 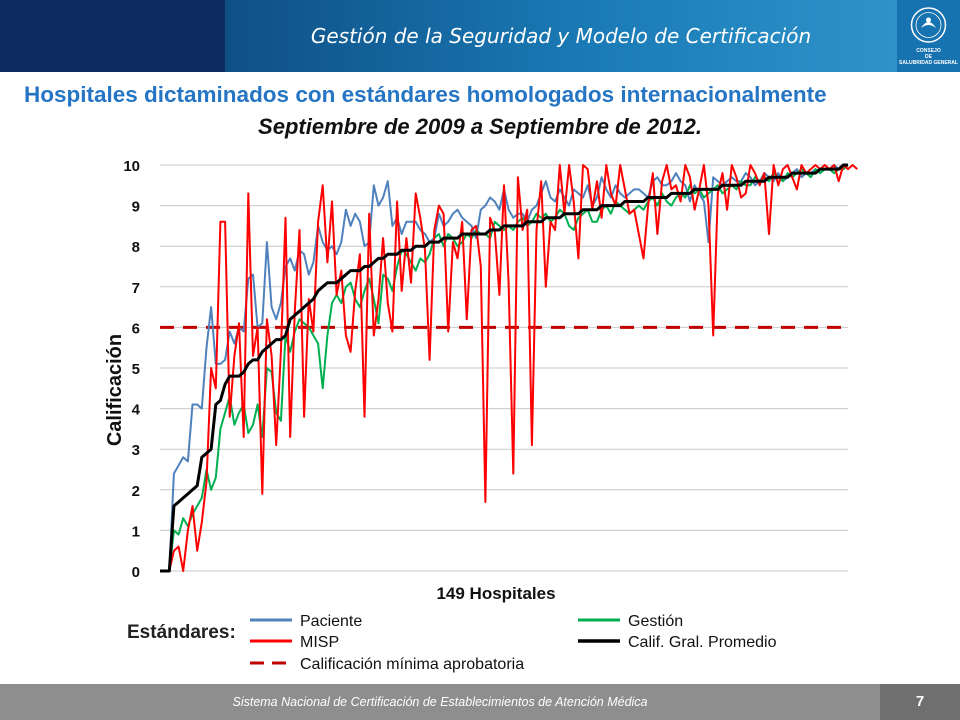 I want to click on logo: CONSEJO DE SALUBRIDAD GENERAL, so click(x=928, y=36).